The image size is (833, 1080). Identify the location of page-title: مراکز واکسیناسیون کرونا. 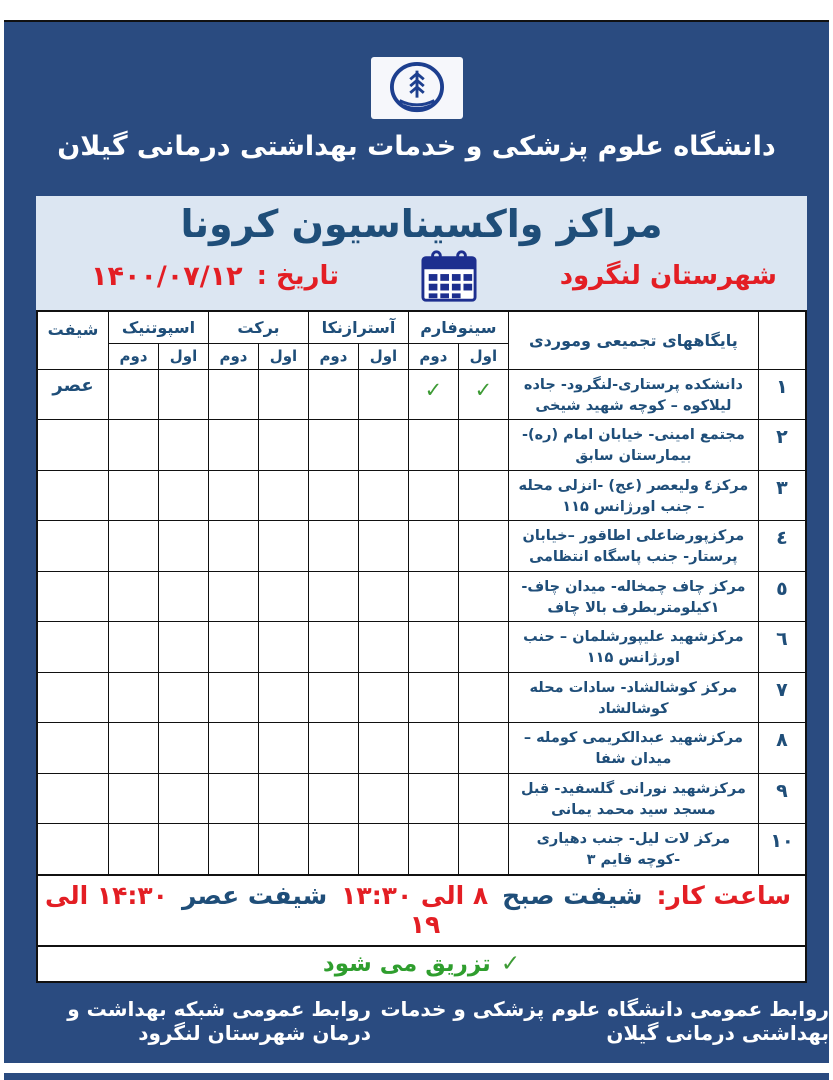
(421, 224).